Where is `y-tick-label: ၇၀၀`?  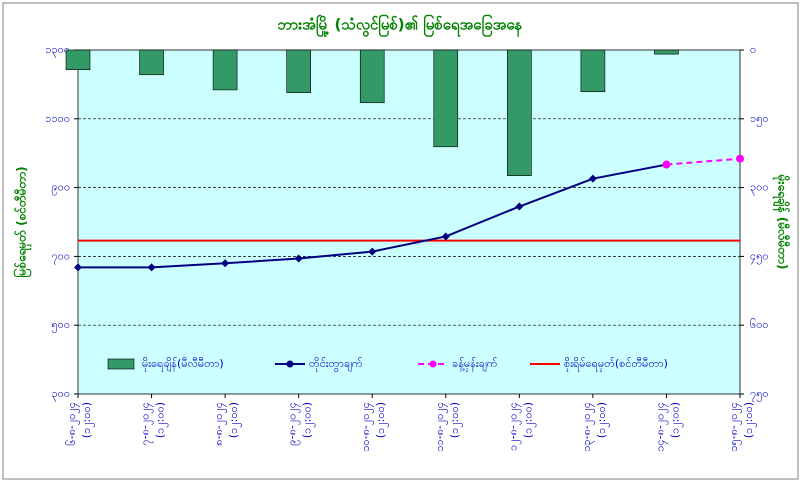 y-tick-label: ၇၀၀ is located at coordinates (60, 256).